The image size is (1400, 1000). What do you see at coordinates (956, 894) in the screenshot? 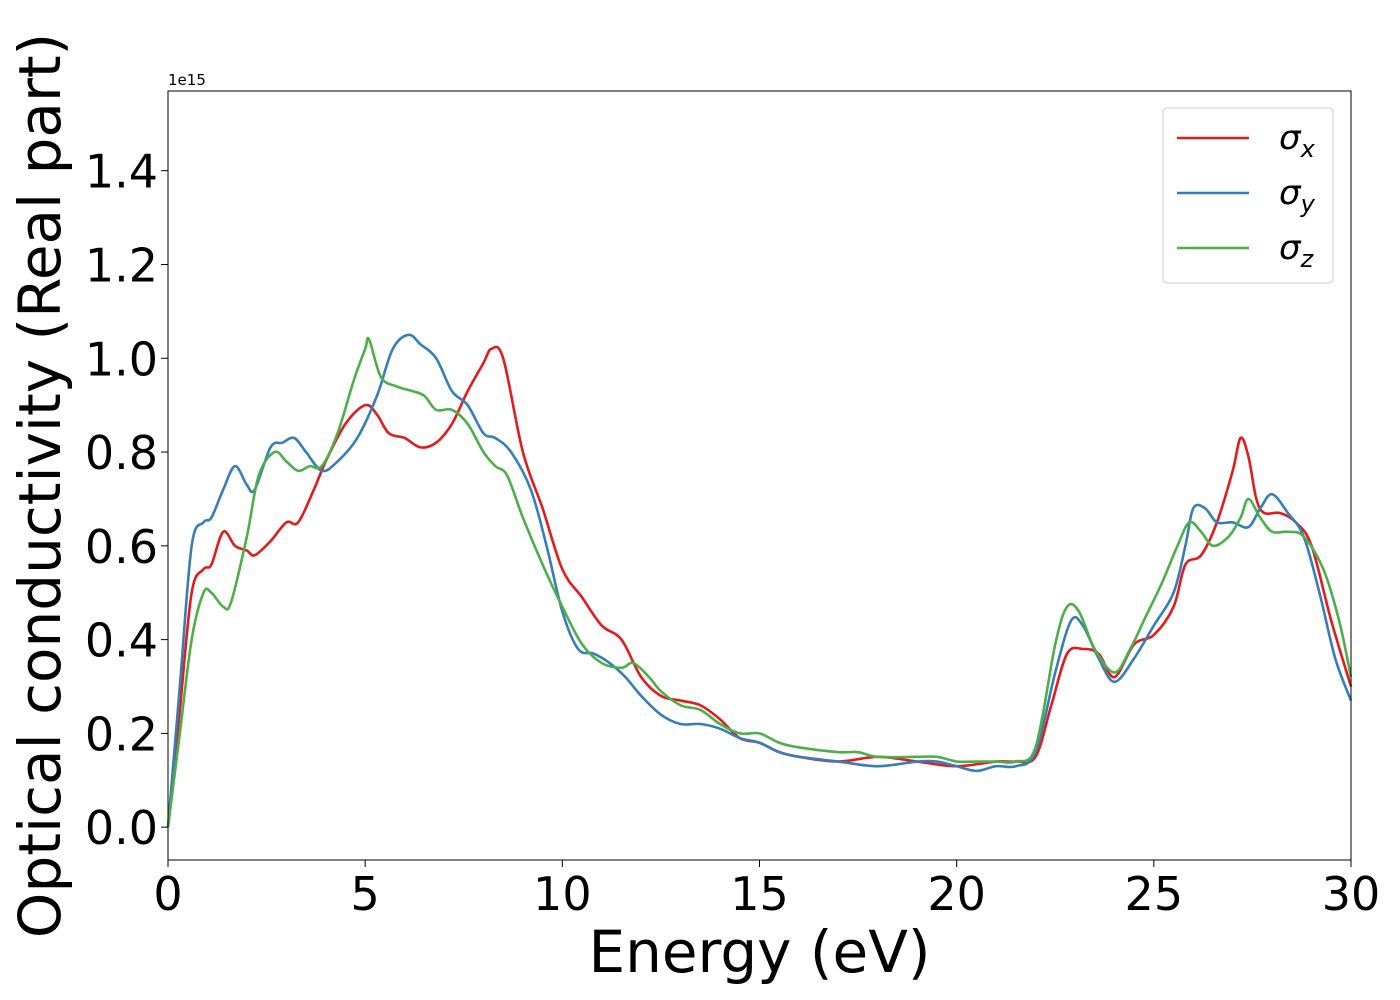
I see `x-tick-label: 20` at bounding box center [956, 894].